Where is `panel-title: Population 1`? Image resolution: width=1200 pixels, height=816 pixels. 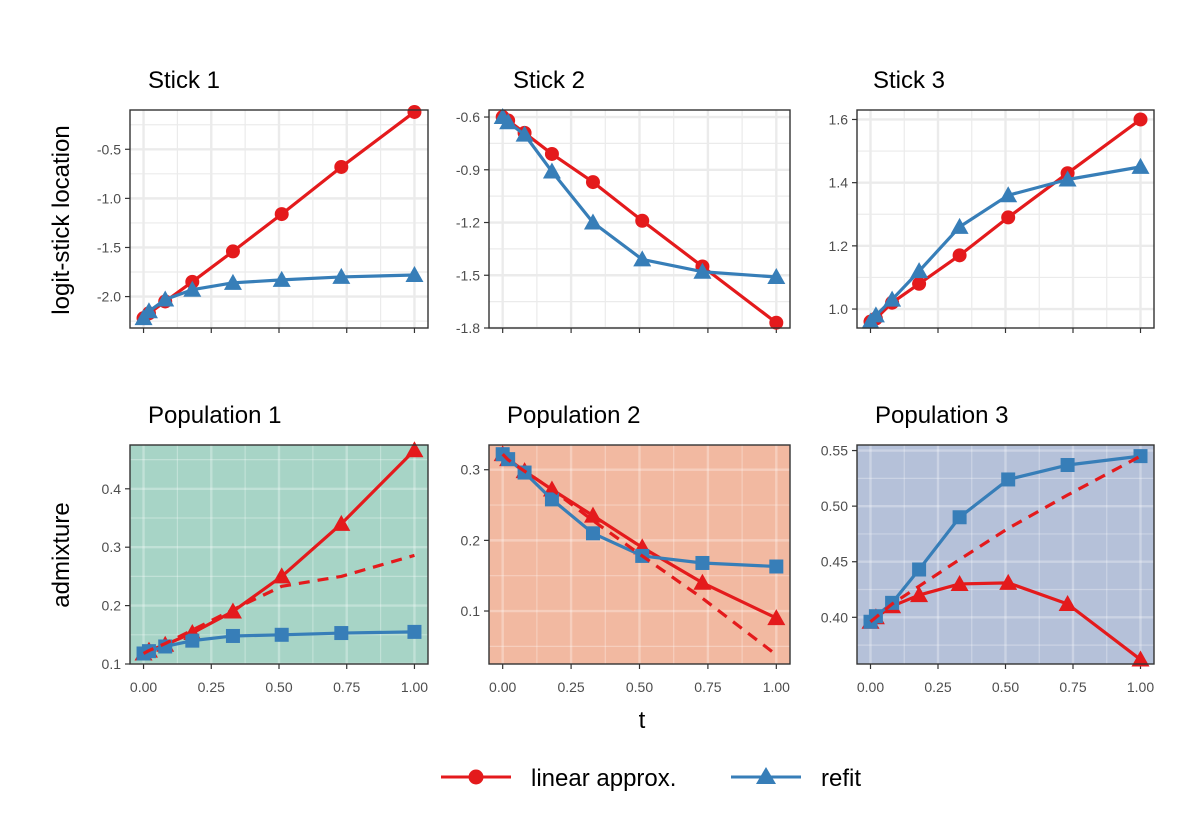 panel-title: Population 1 is located at coordinates (214, 415).